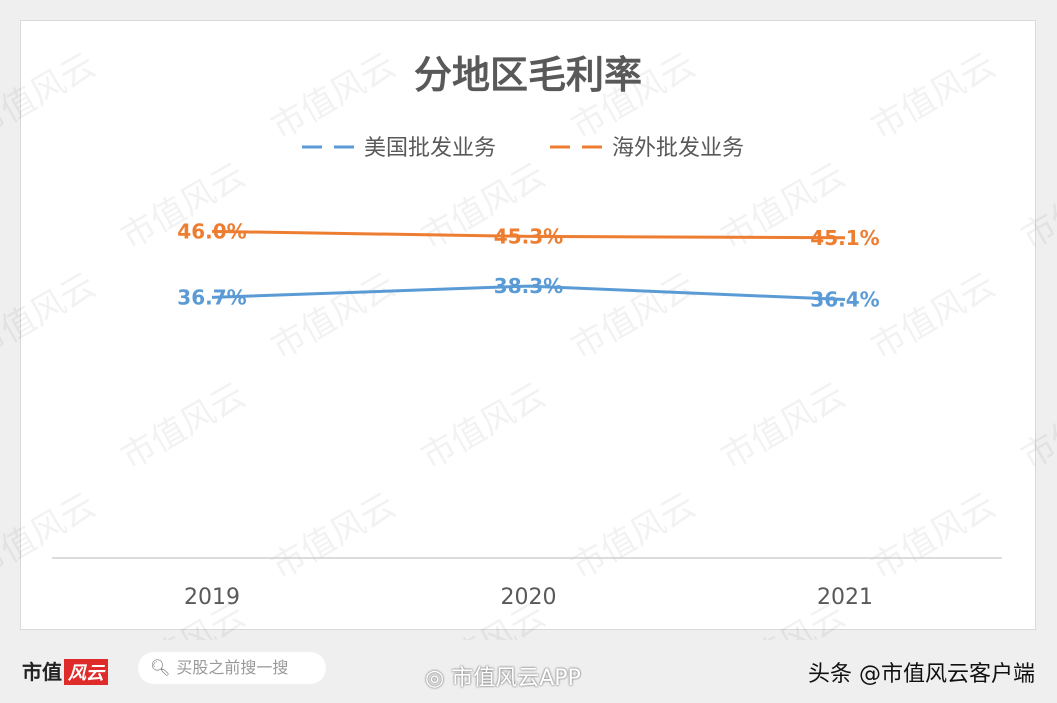 This screenshot has width=1057, height=703. Describe the element at coordinates (921, 674) in the screenshot. I see `toutiao-credit: 头条 @市值风云客户端` at that location.